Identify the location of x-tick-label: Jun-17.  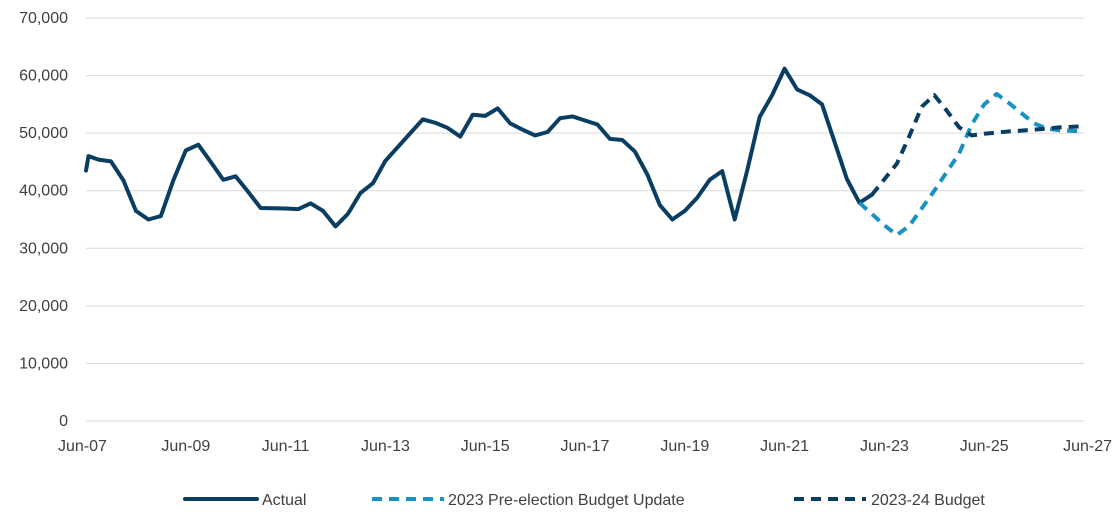
(585, 446).